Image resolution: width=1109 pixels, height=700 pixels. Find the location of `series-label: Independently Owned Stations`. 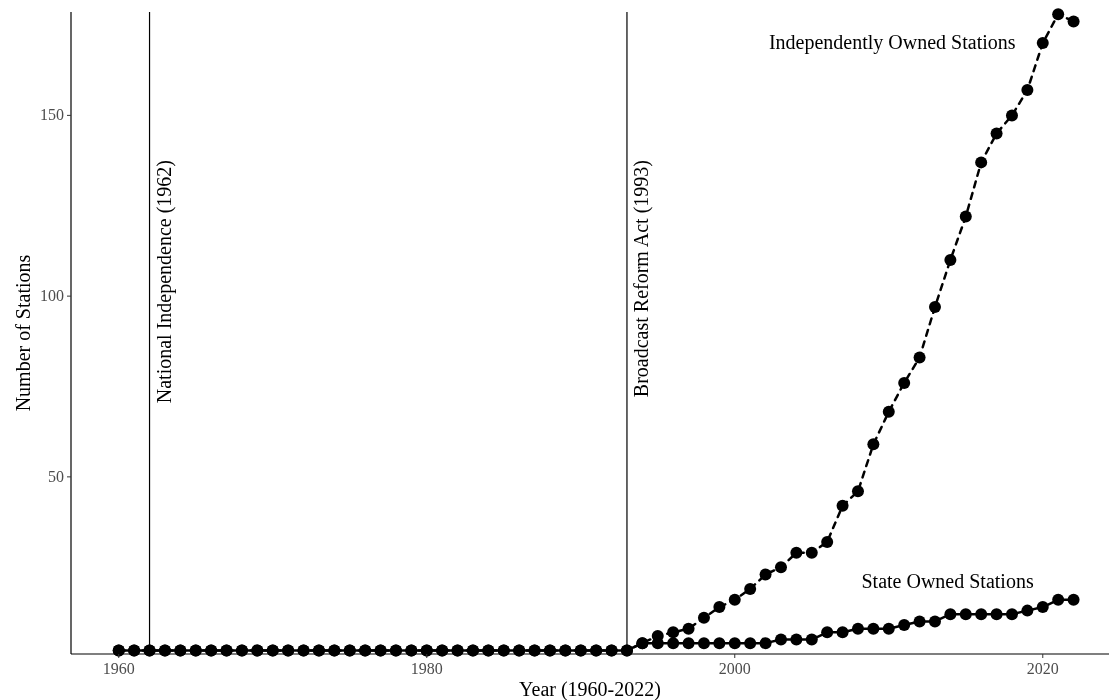

series-label: Independently Owned Stations is located at coordinates (892, 43).